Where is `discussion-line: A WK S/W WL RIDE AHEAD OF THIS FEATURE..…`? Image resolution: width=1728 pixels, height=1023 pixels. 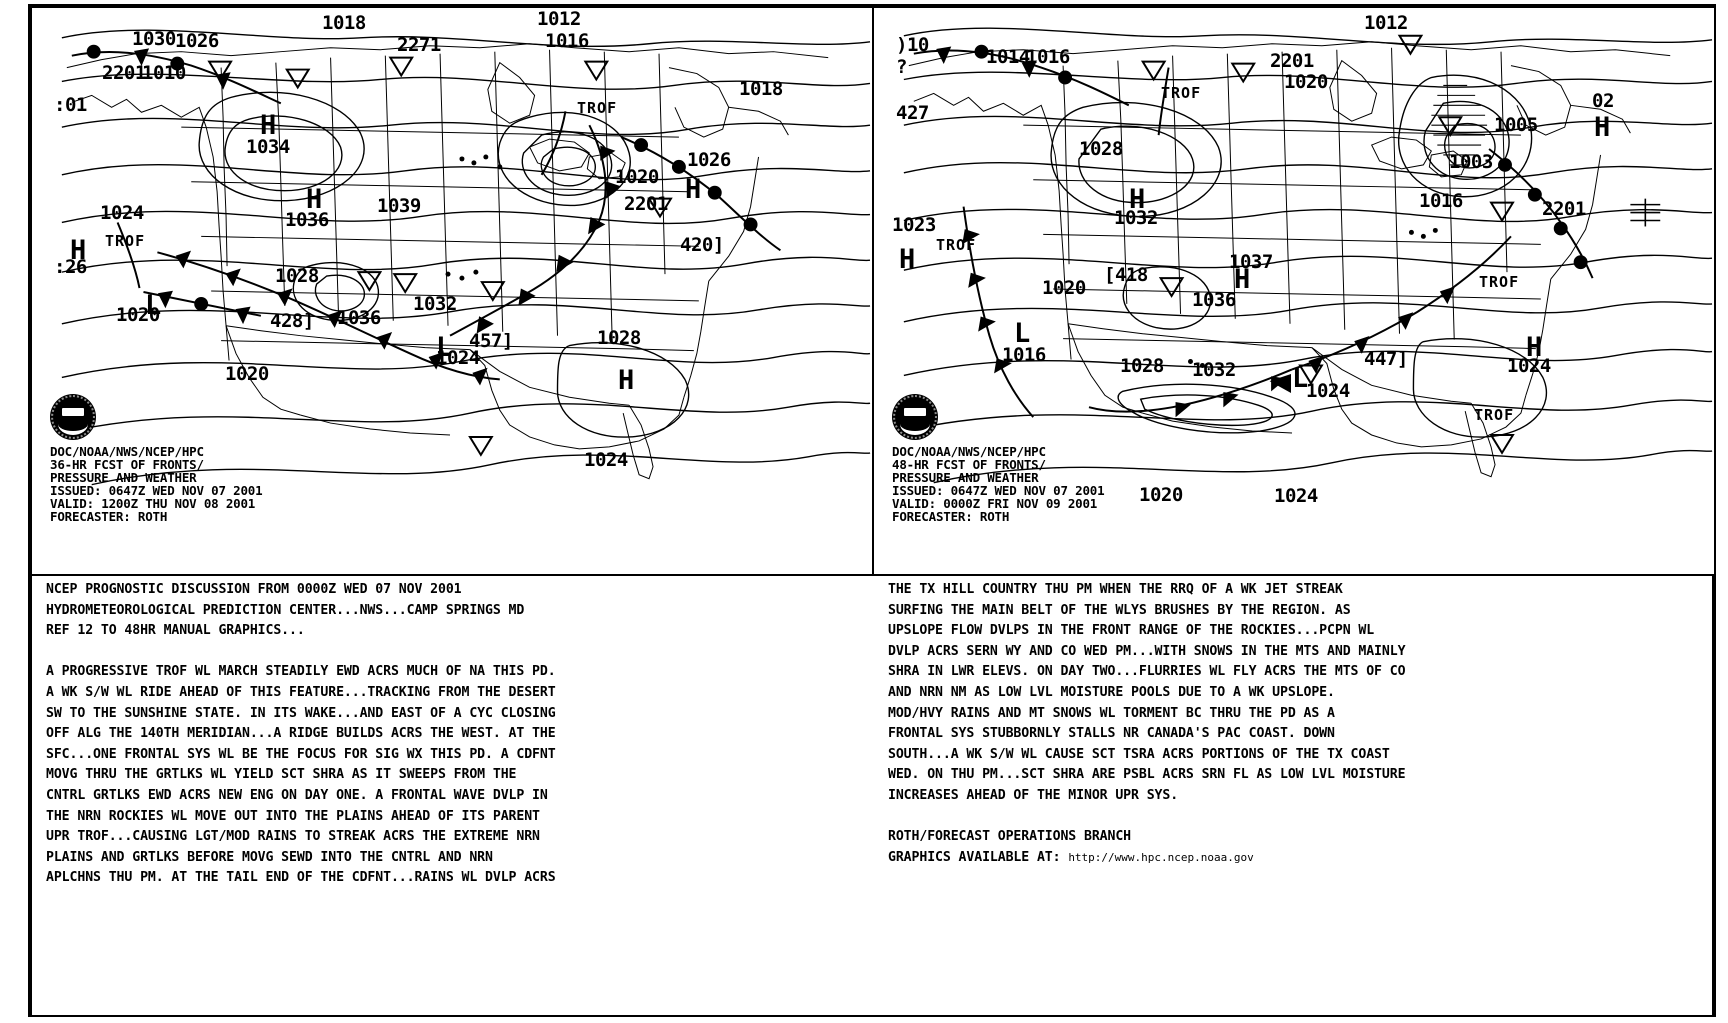 discussion-line: A WK S/W WL RIDE AHEAD OF THIS FEATURE..… is located at coordinates (301, 692).